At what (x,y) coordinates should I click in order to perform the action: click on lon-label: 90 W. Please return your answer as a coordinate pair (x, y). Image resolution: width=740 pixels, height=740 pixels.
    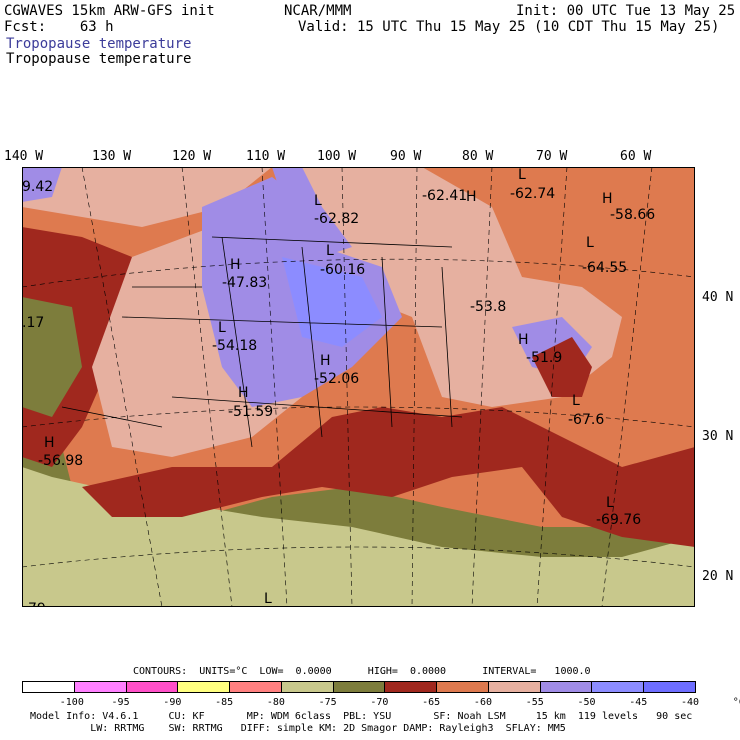
    Looking at the image, I should click on (406, 156).